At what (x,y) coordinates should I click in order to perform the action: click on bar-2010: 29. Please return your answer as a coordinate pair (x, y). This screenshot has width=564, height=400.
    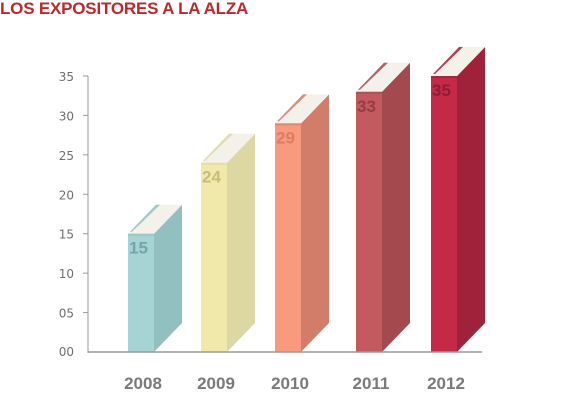
    Looking at the image, I should click on (302, 223).